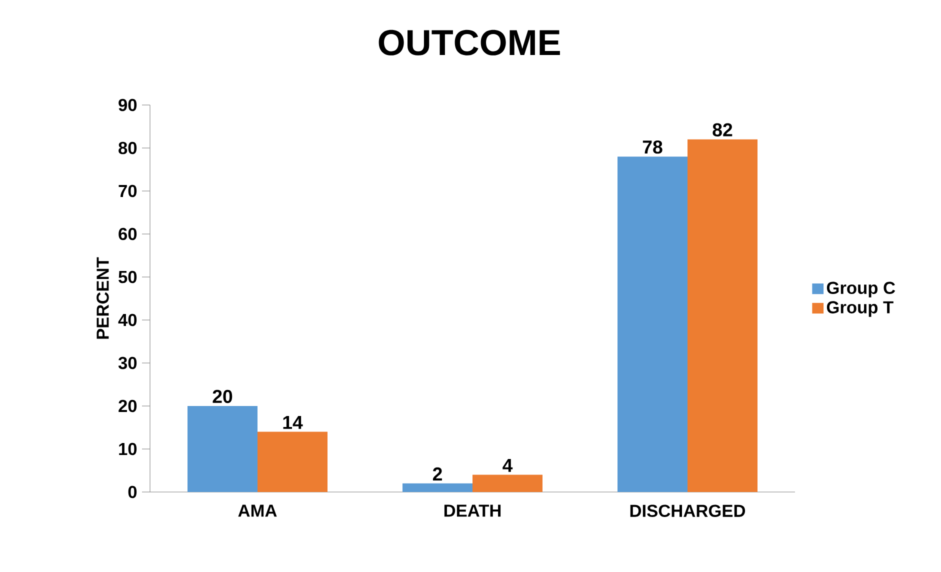 The height and width of the screenshot is (572, 941). Describe the element at coordinates (127, 320) in the screenshot. I see `y-tick-label: 40` at that location.